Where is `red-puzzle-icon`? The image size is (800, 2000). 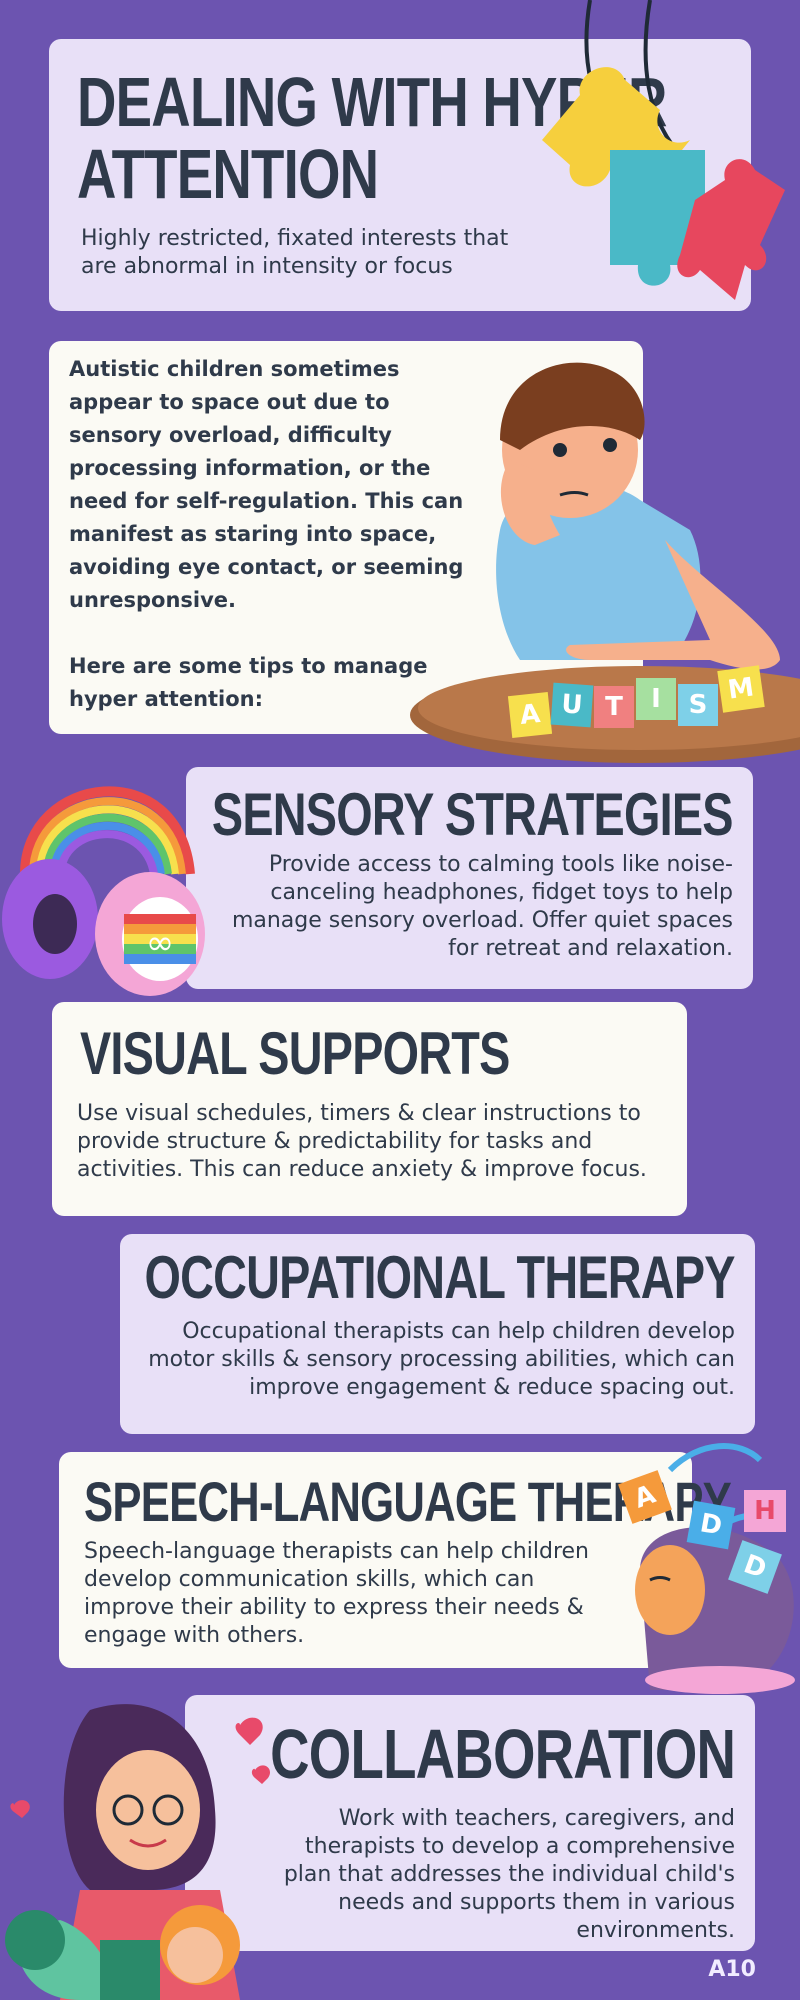 red-puzzle-icon is located at coordinates (731, 229).